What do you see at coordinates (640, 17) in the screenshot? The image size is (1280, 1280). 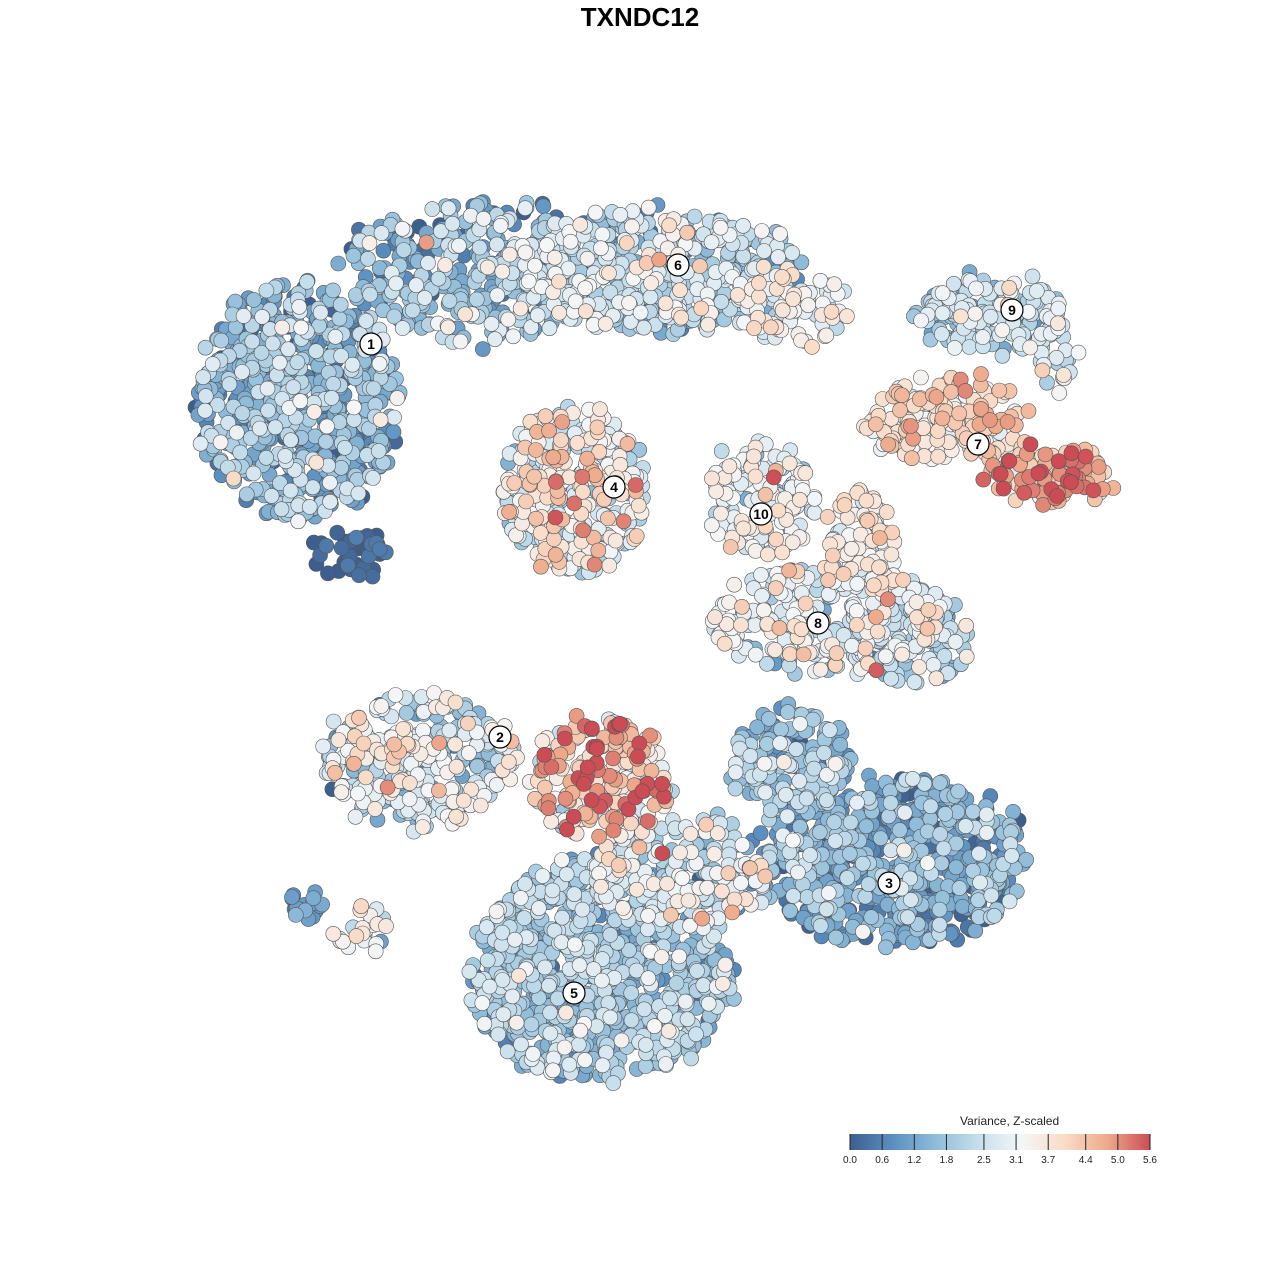 I see `chart-title: TXNDC12` at bounding box center [640, 17].